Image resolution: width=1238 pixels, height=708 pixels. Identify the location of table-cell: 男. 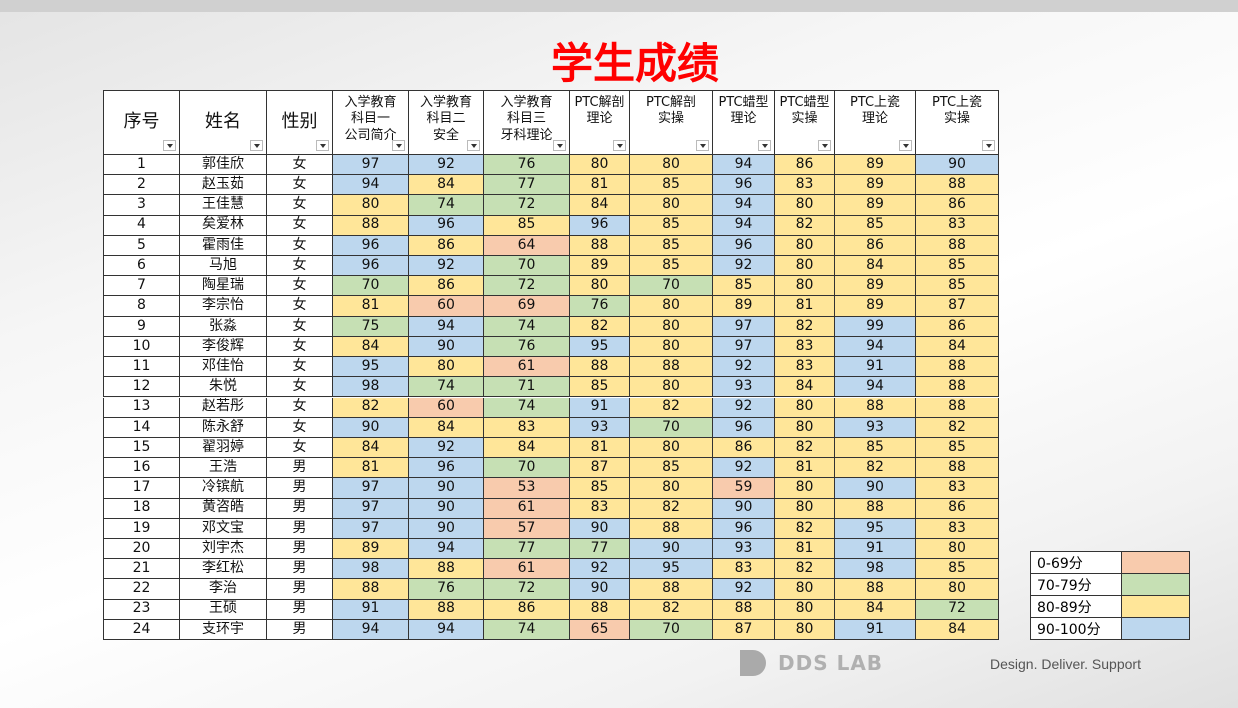
(300, 609).